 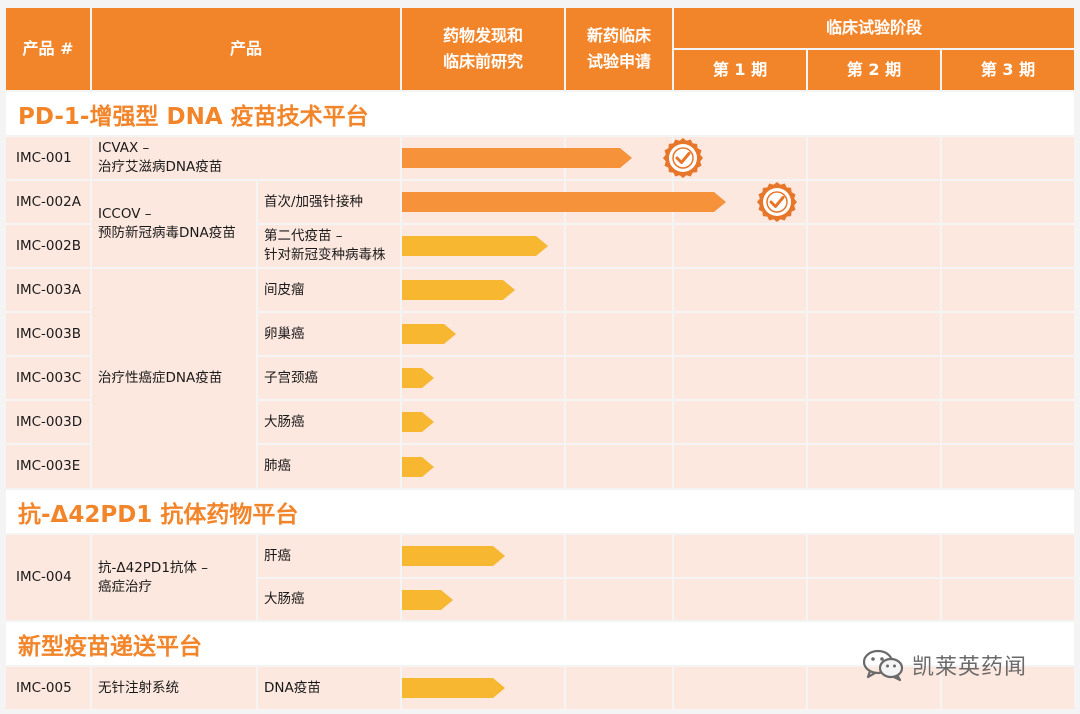 What do you see at coordinates (174, 688) in the screenshot?
I see `row-product: 无针注射系统` at bounding box center [174, 688].